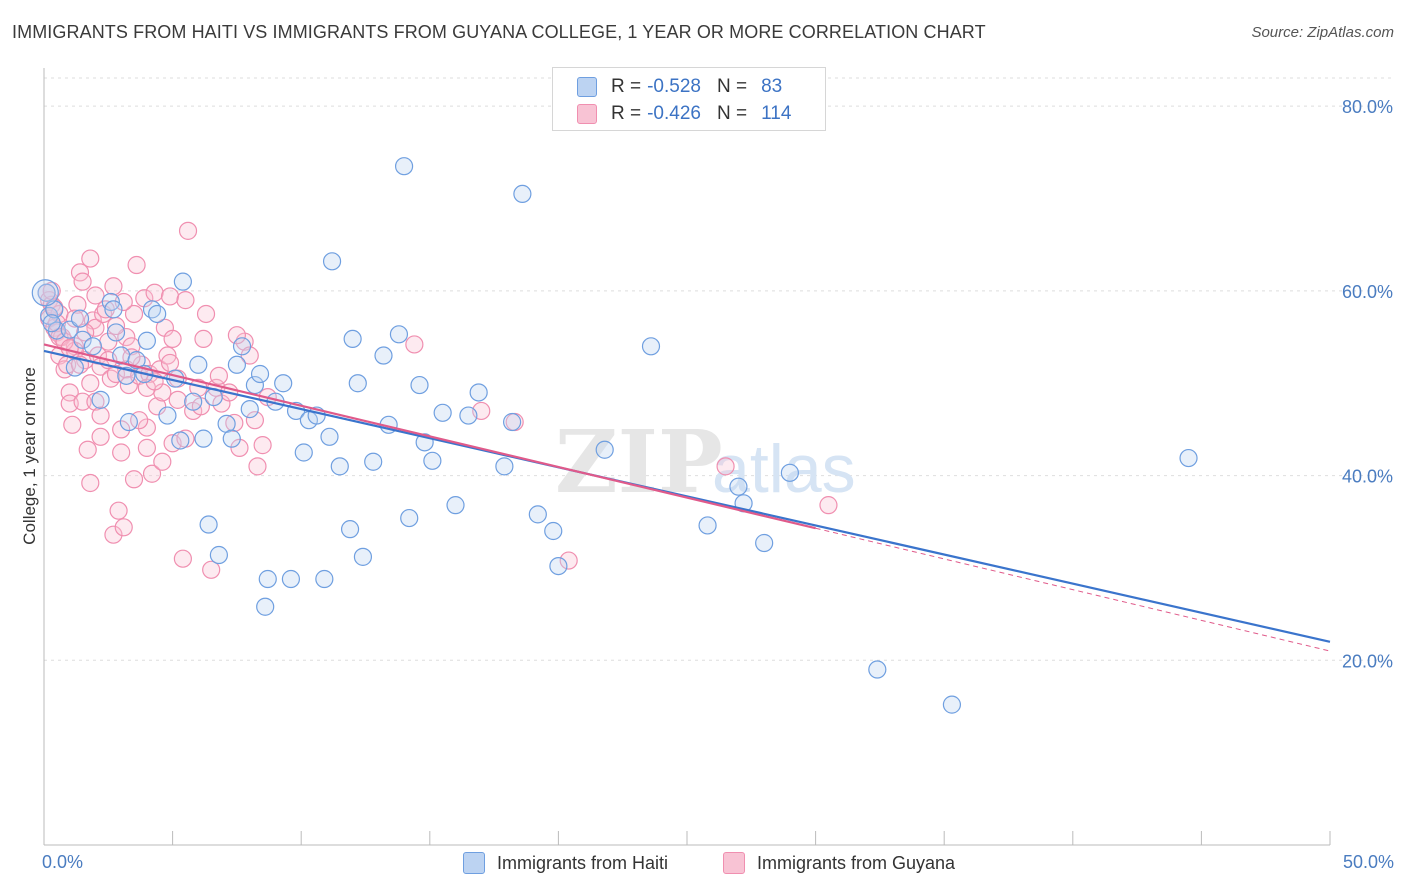 Image resolution: width=1406 pixels, height=892 pixels. I want to click on watermark-text: ZIP, so click(639, 462).